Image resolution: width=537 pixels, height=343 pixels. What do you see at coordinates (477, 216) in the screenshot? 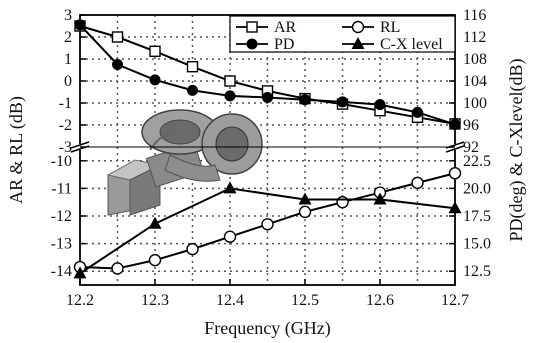
I see `right-tick-label: 17.5` at bounding box center [477, 216].